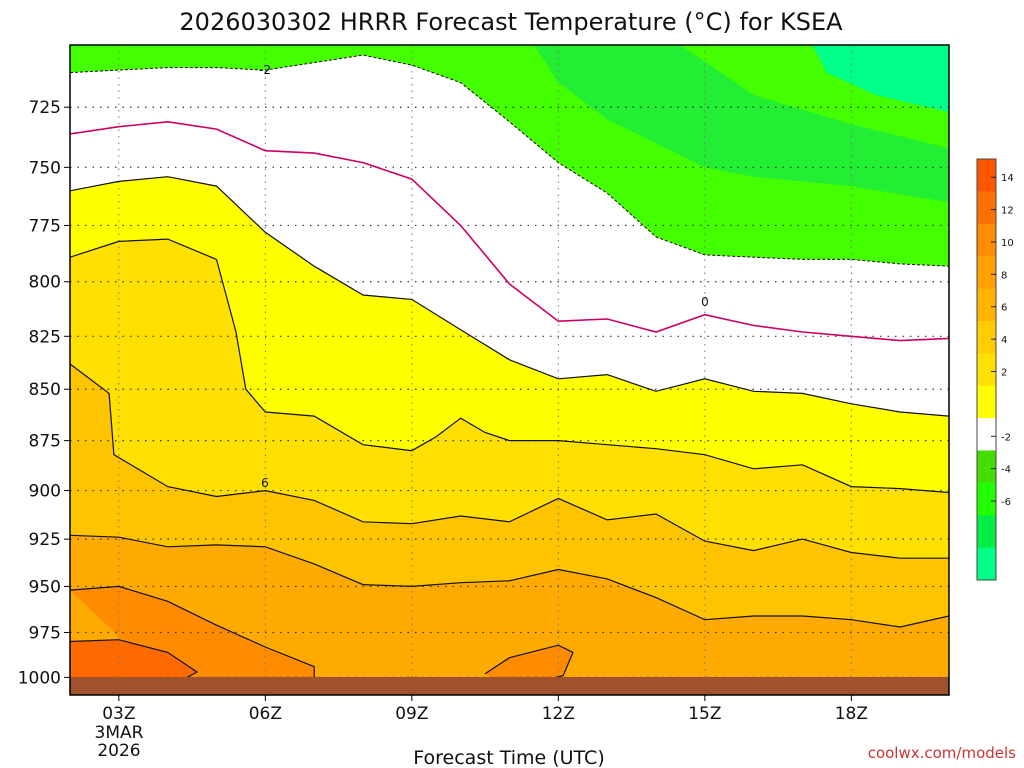  Describe the element at coordinates (39, 678) in the screenshot. I see `y-tick-label: 1000` at that location.